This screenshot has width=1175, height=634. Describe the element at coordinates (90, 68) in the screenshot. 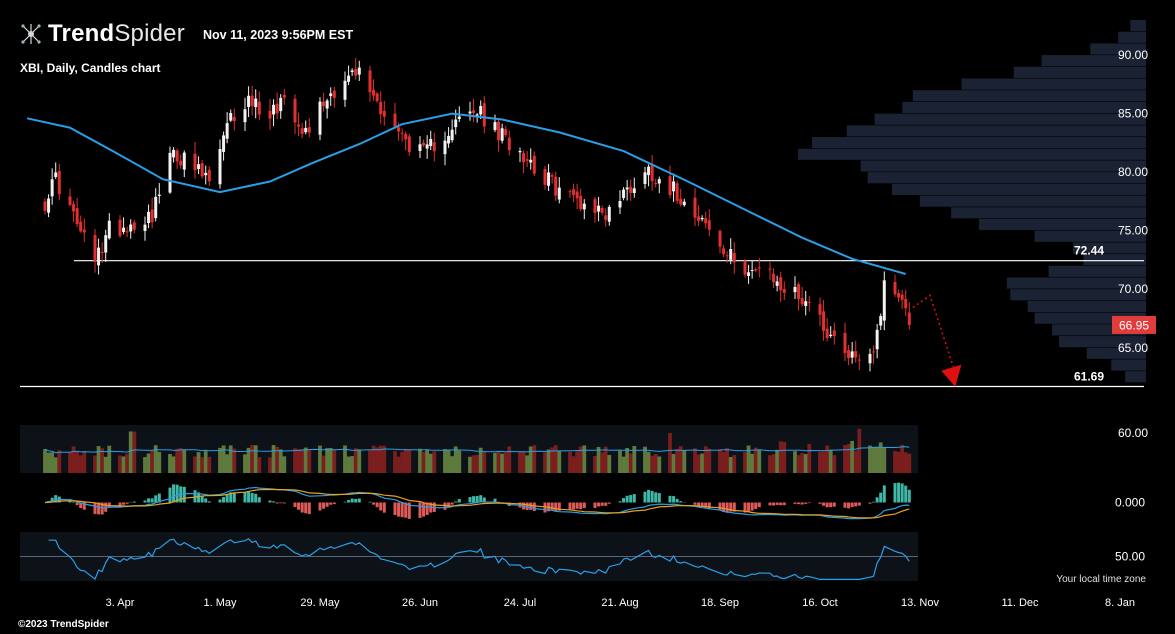

I see `chart-subtitle: XBI, Daily, Candles chart` at that location.